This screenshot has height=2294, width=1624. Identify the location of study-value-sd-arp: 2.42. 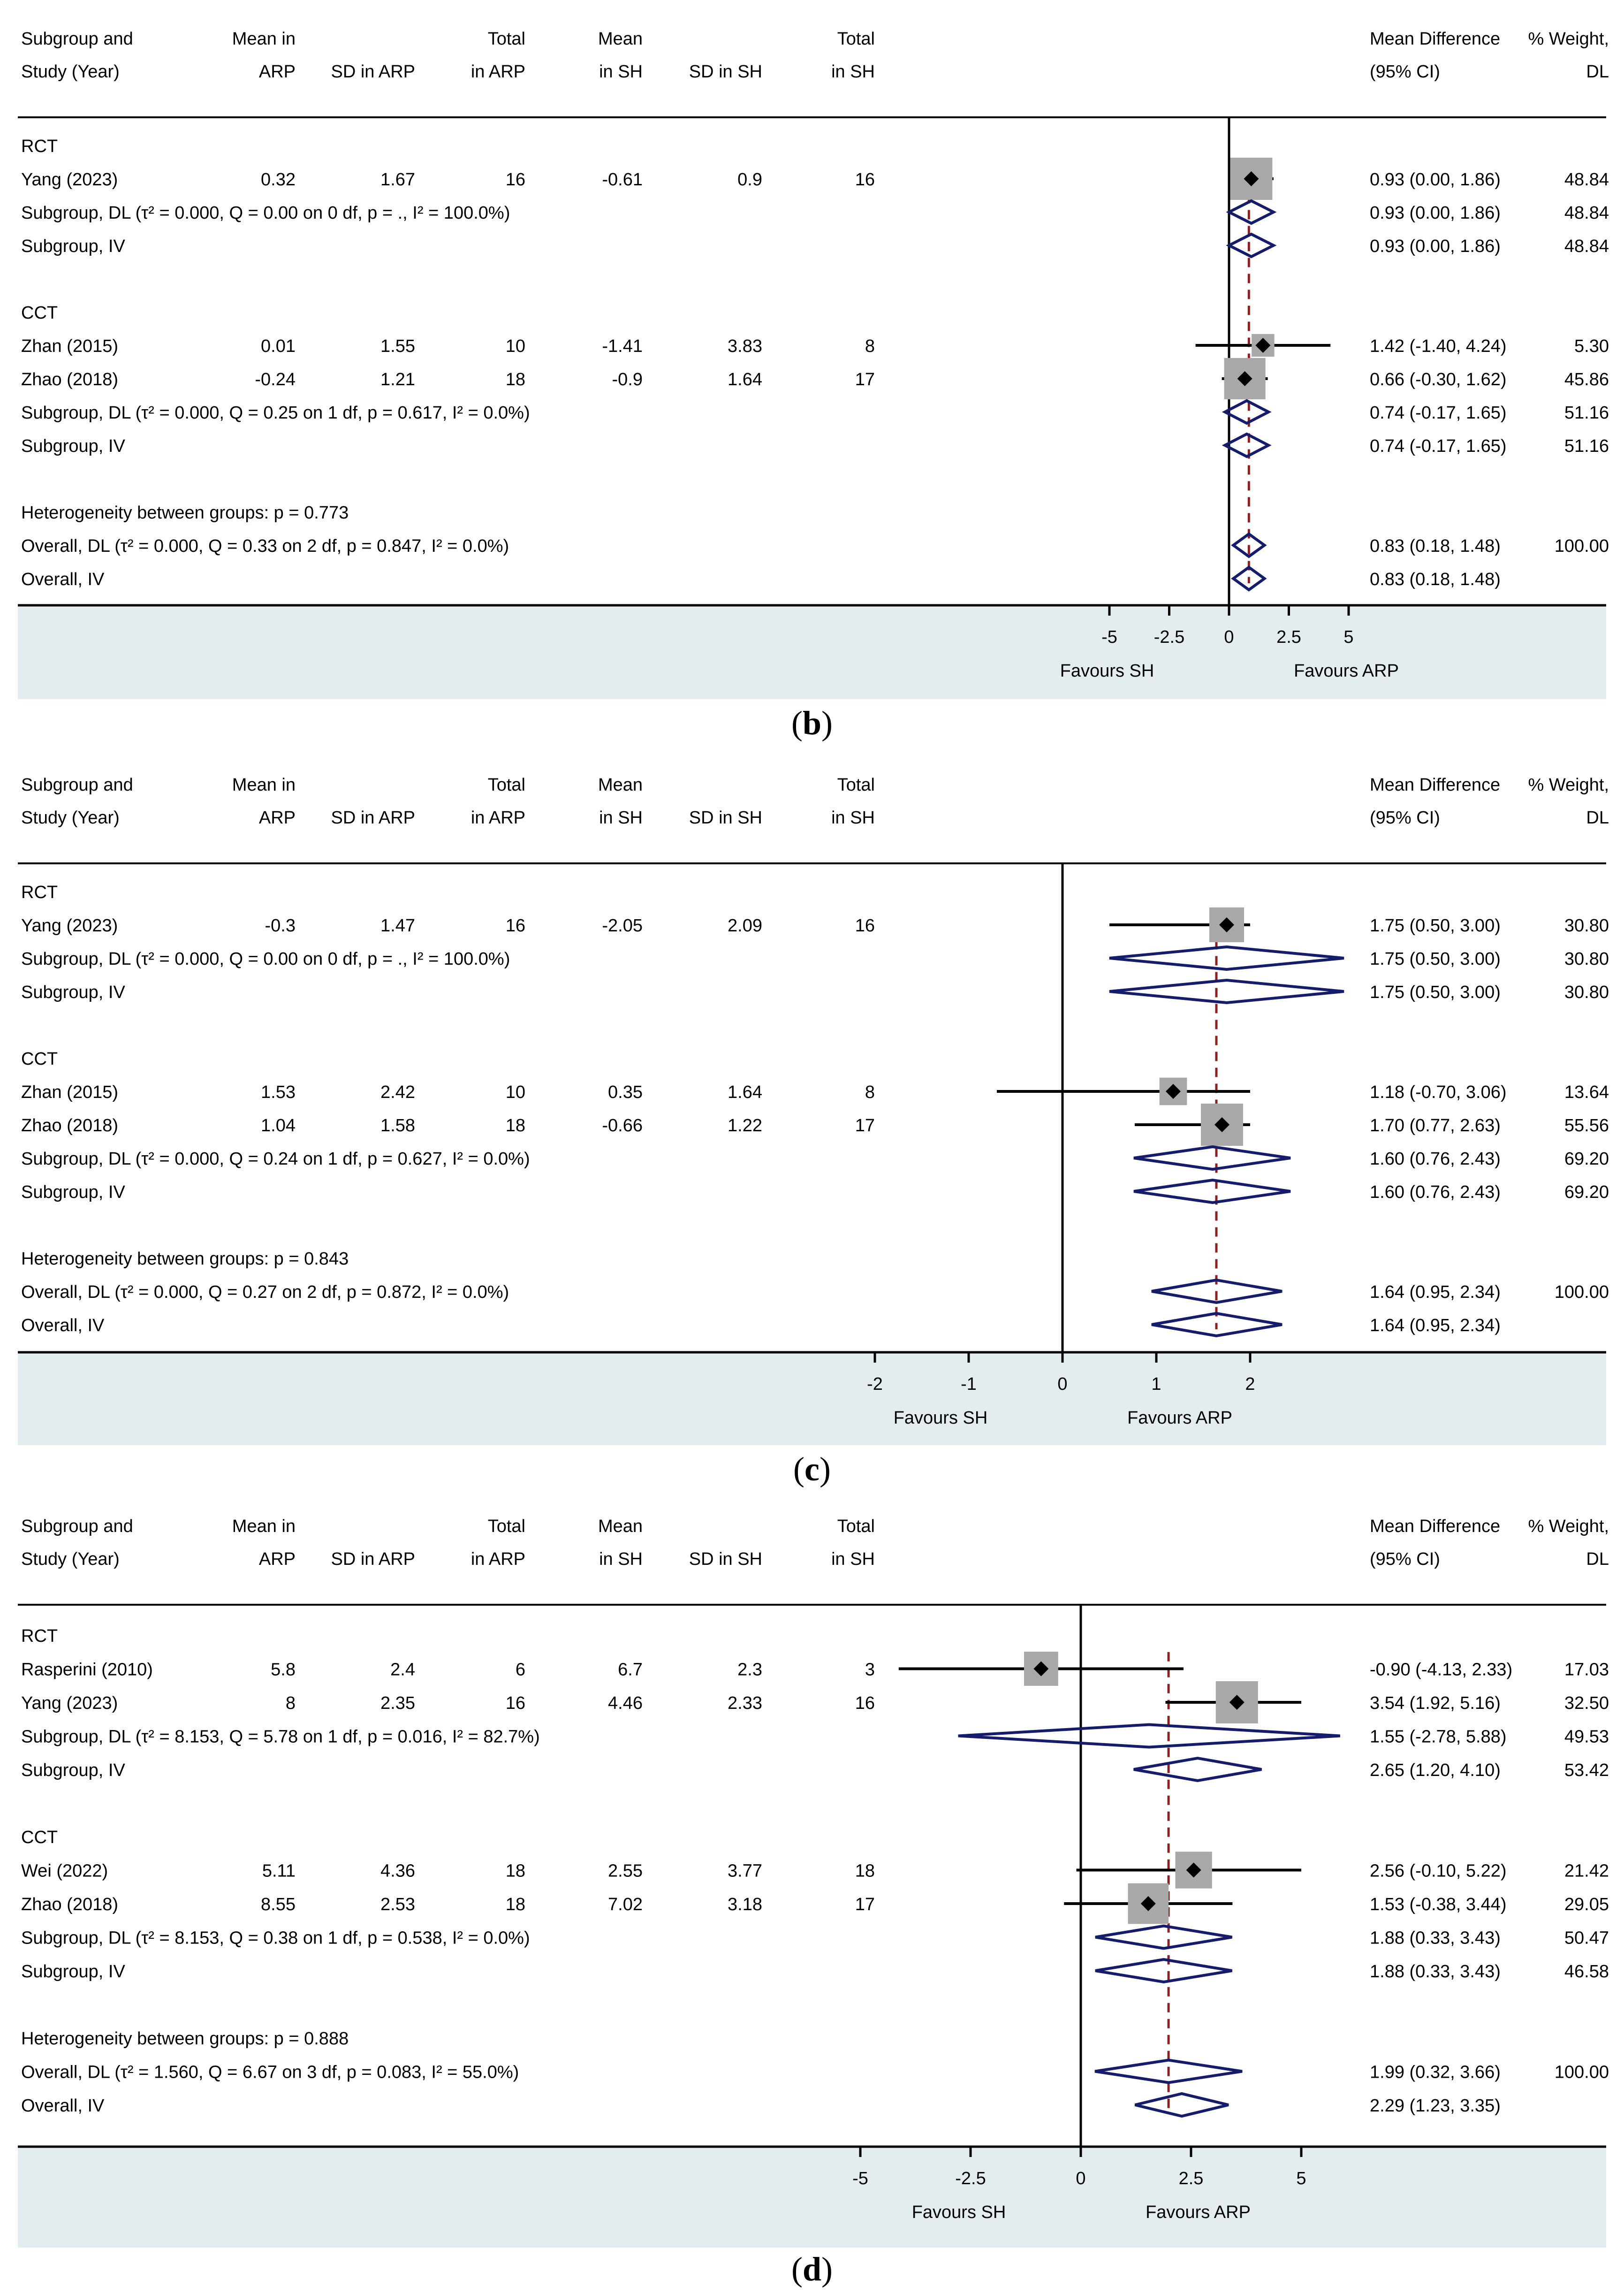
(398, 1092).